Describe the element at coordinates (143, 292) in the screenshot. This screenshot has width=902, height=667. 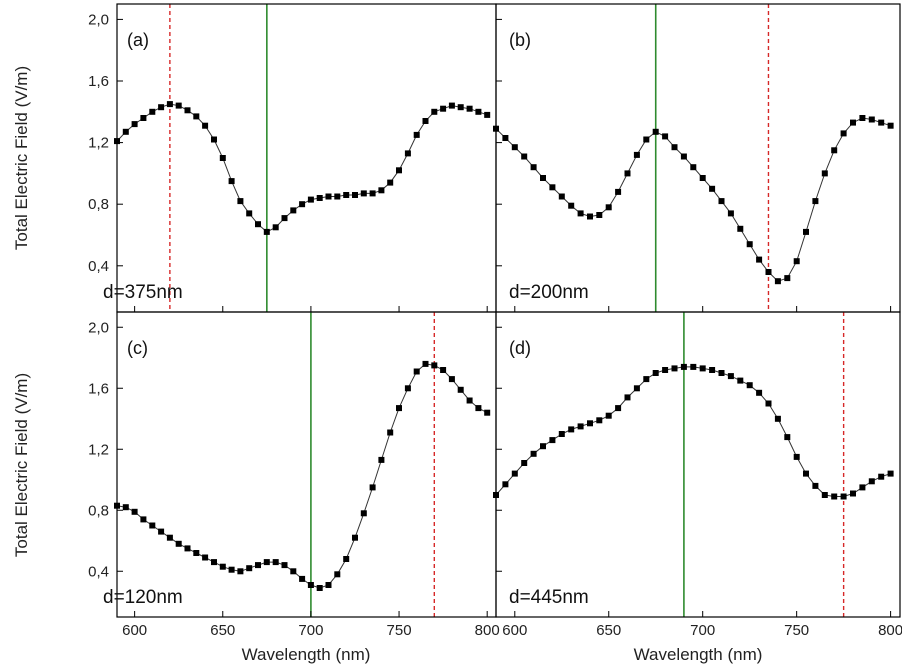
I see `thickness-annotation: d=375nm` at that location.